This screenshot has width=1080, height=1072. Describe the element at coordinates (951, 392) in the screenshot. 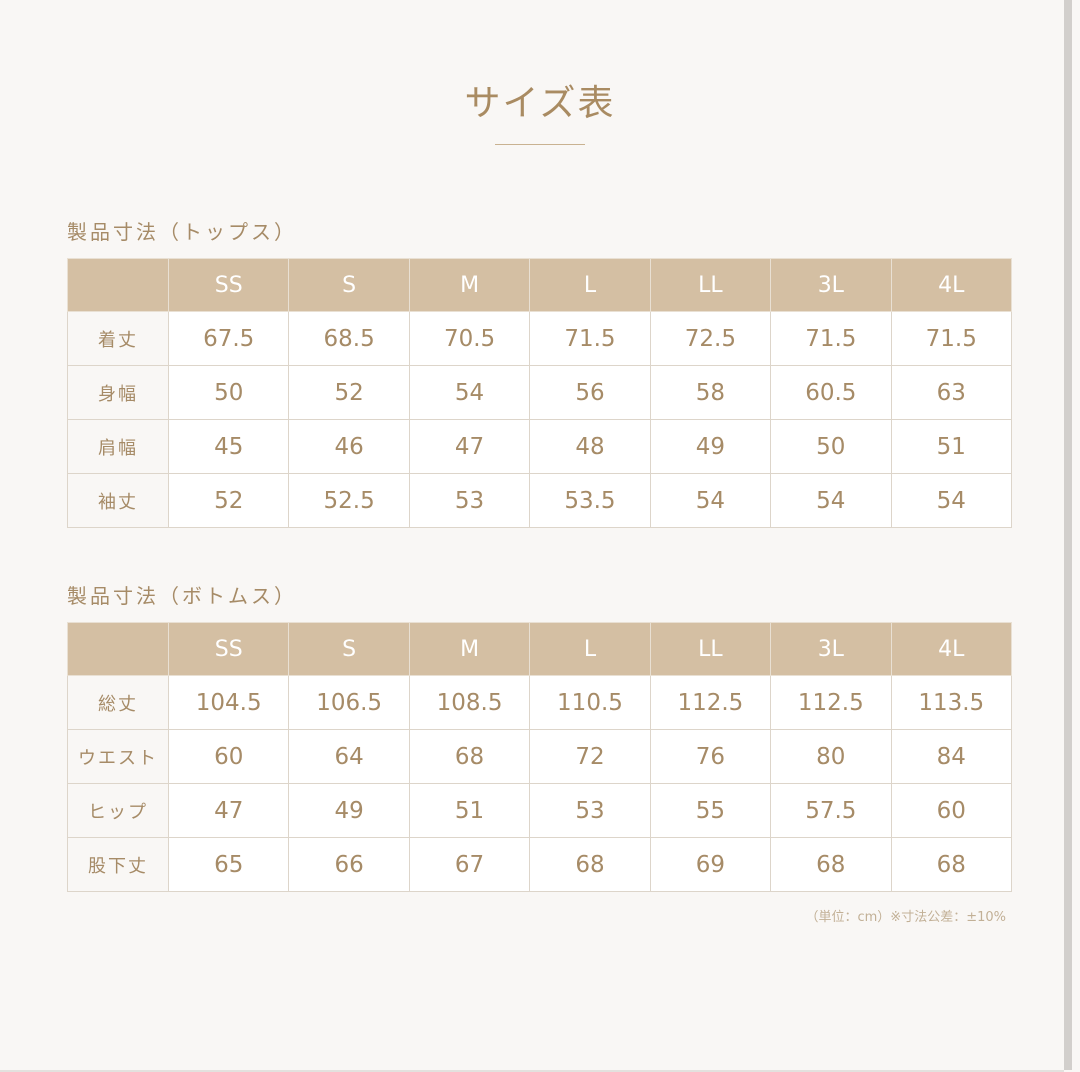

I see `value-cell: 63` at that location.